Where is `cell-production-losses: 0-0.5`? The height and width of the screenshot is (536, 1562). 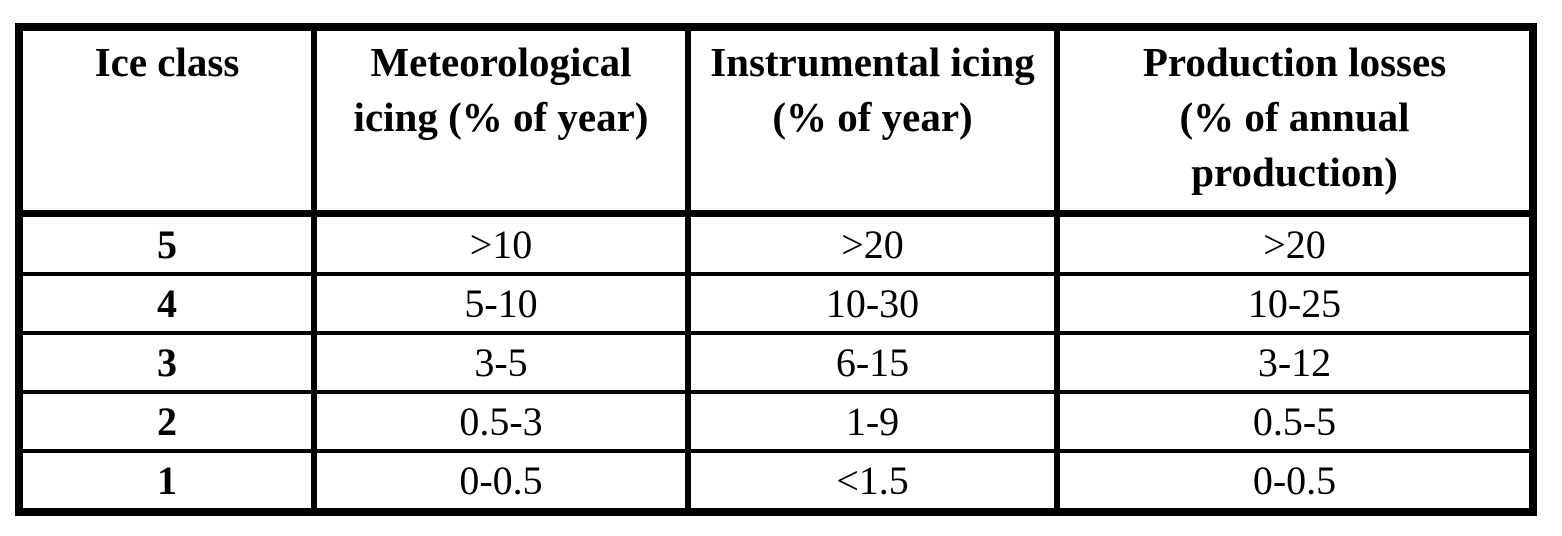
cell-production-losses: 0-0.5 is located at coordinates (1295, 481).